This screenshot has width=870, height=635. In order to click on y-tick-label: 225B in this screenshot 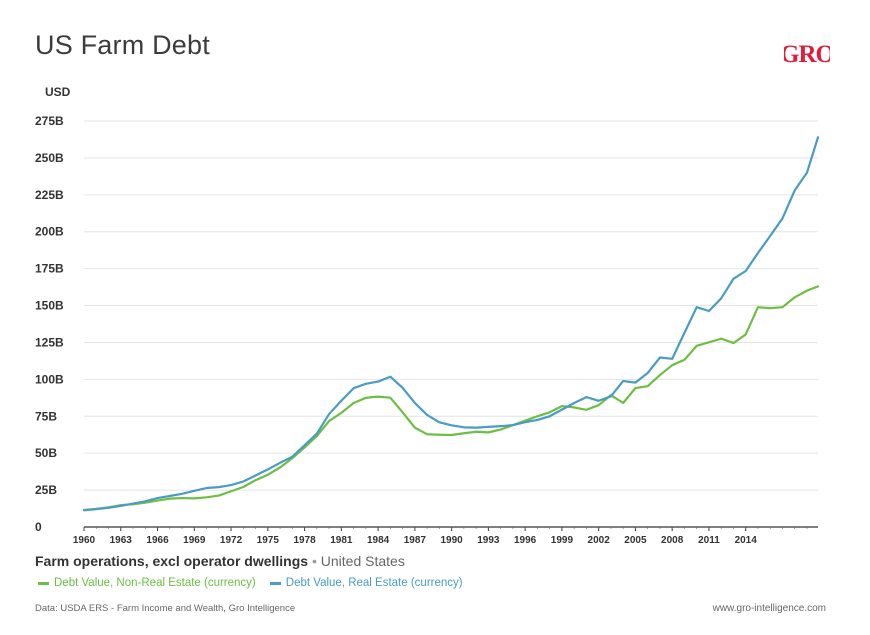, I will do `click(49, 195)`.